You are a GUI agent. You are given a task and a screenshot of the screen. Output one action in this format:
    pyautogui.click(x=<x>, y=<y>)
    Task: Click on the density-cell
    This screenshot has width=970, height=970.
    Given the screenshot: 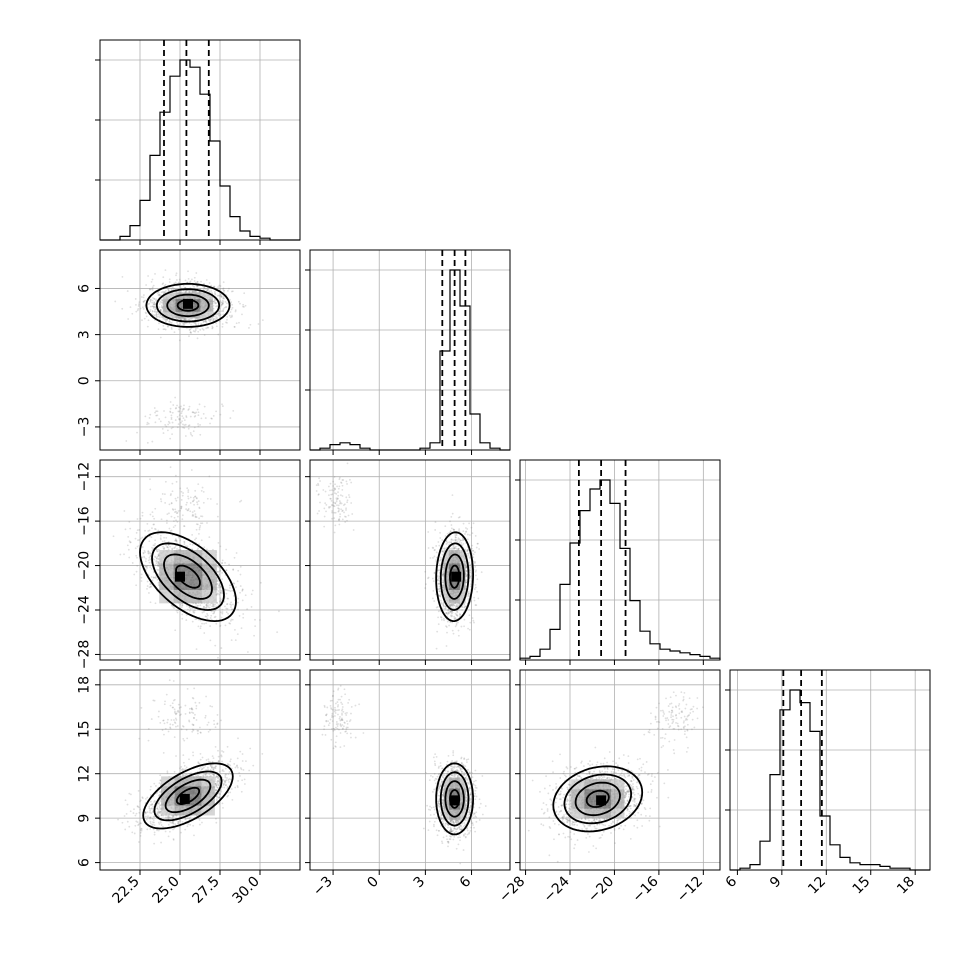 What is the action you would take?
    pyautogui.click(x=194, y=302)
    